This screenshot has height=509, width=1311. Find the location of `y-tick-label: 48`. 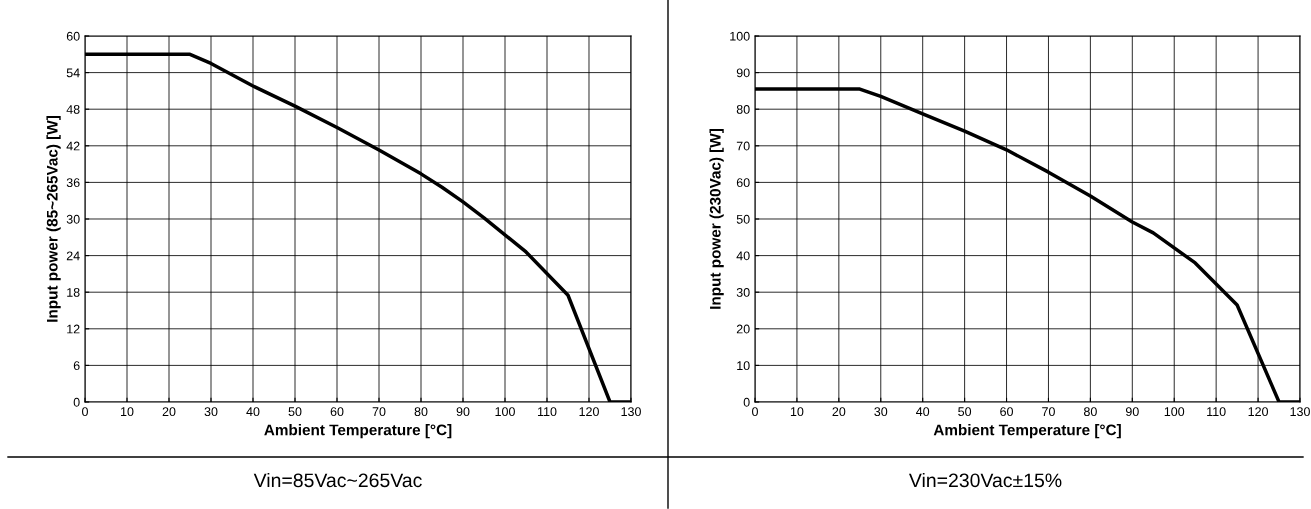

y-tick-label: 48 is located at coordinates (73, 109).